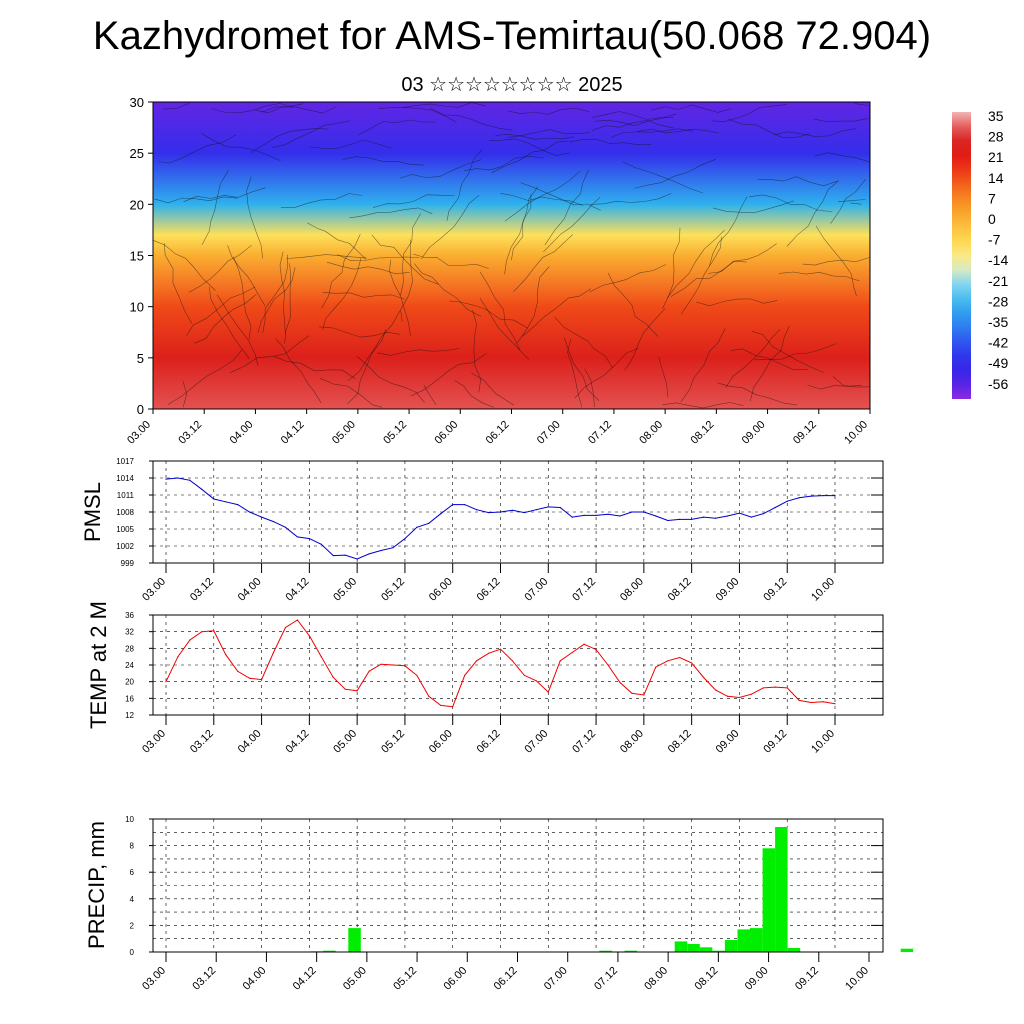 The width and height of the screenshot is (1024, 1024). What do you see at coordinates (455, 979) in the screenshot?
I see `x-tick-label: 06.00` at bounding box center [455, 979].